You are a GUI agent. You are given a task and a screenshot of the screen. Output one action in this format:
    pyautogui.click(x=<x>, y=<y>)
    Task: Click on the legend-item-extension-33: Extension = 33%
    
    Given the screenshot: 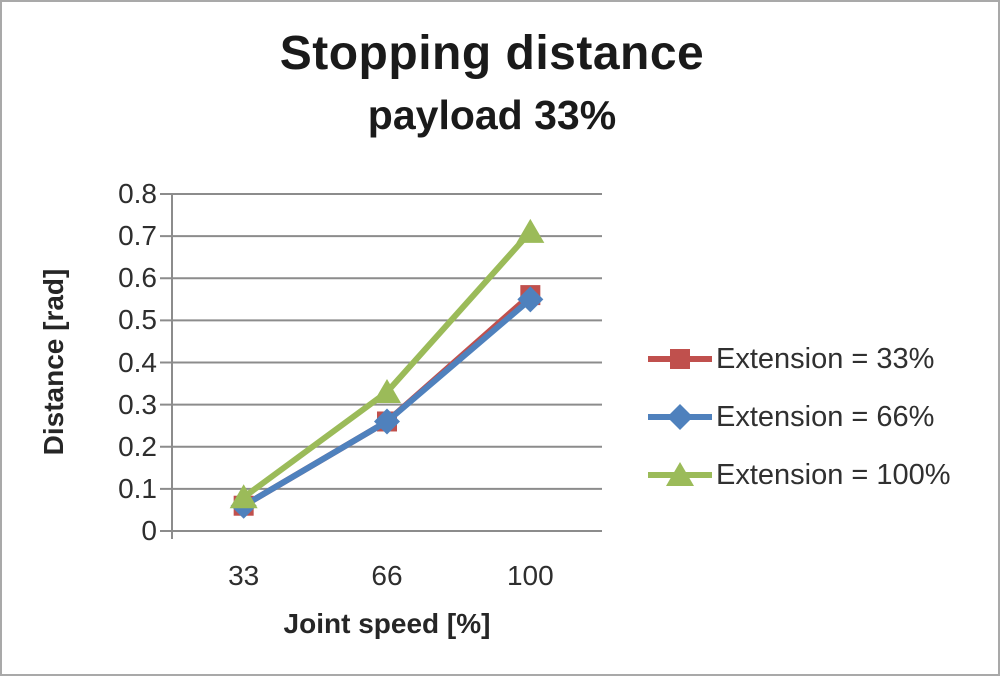 What is the action you would take?
    pyautogui.click(x=798, y=359)
    